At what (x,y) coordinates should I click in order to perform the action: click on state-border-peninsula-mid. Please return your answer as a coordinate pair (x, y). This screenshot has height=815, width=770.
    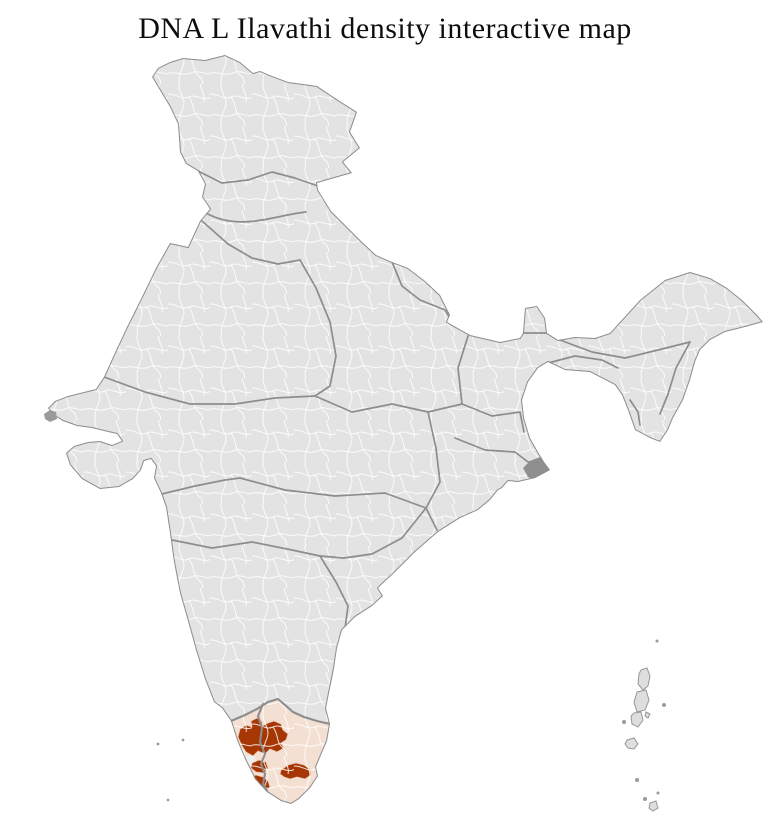
    Looking at the image, I should click on (264, 752).